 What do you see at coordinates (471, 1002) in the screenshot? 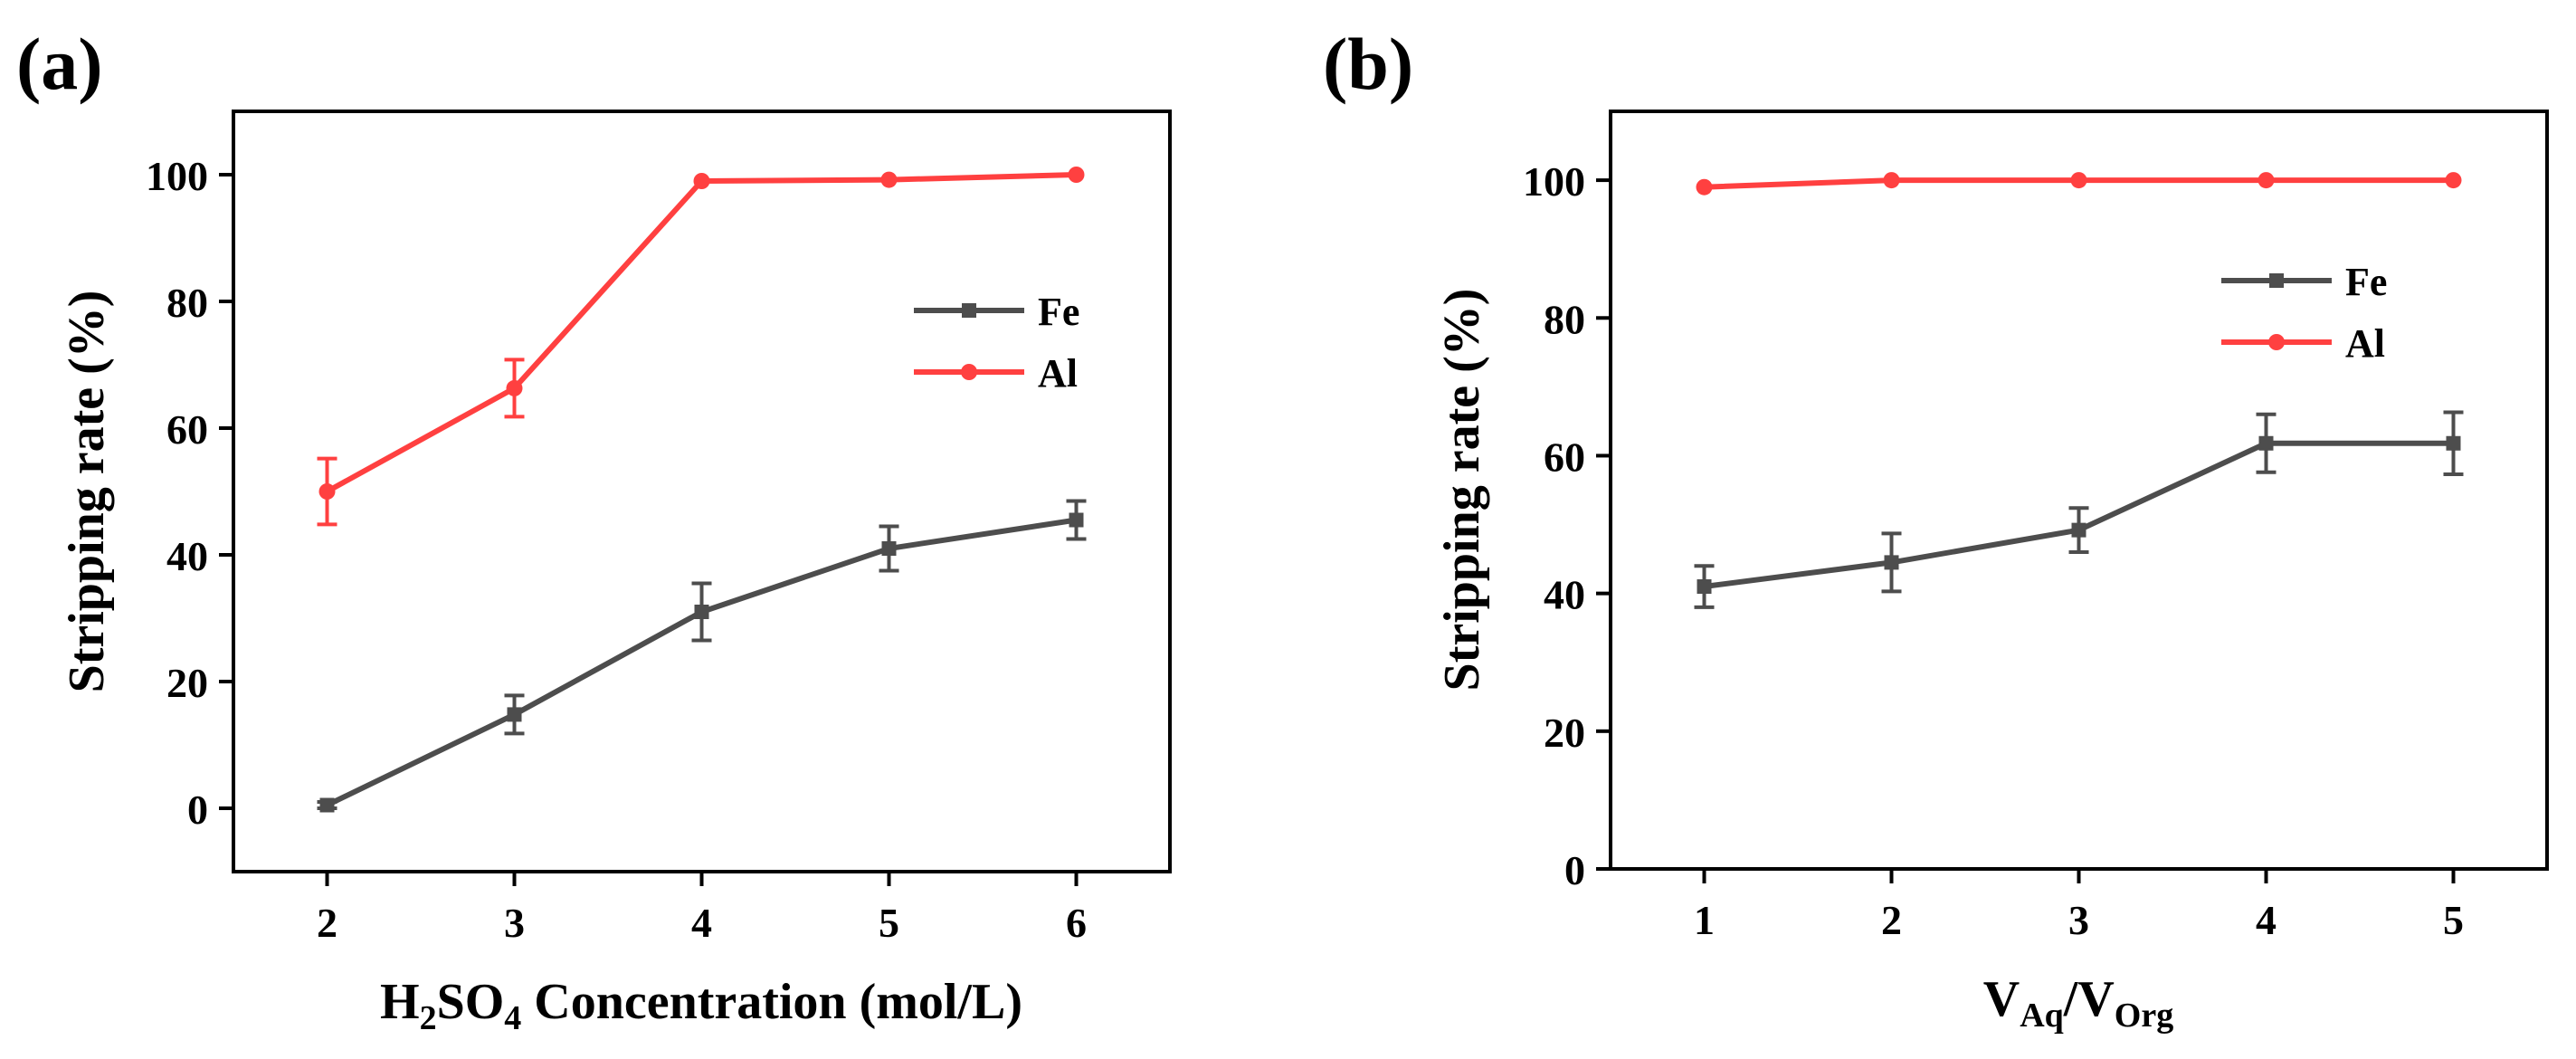
I see `x-label-mid: SO` at bounding box center [471, 1002].